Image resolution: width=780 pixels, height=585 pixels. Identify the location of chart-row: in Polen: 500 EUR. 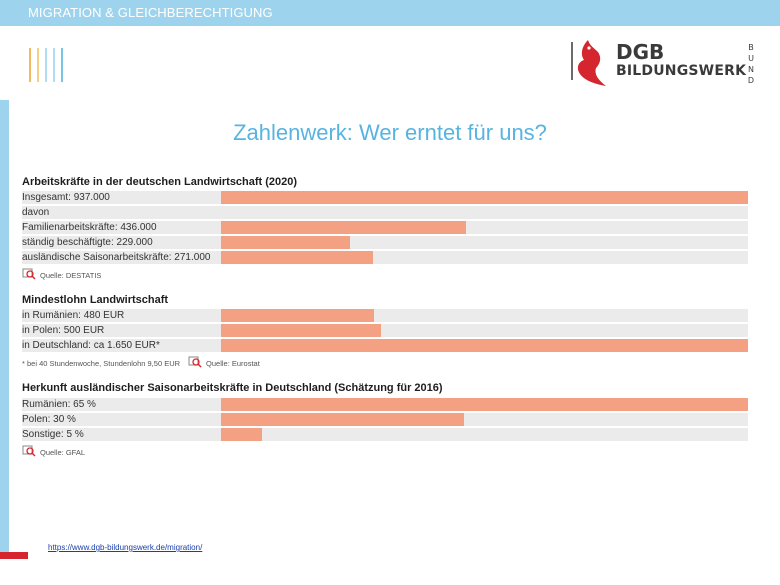
(385, 330).